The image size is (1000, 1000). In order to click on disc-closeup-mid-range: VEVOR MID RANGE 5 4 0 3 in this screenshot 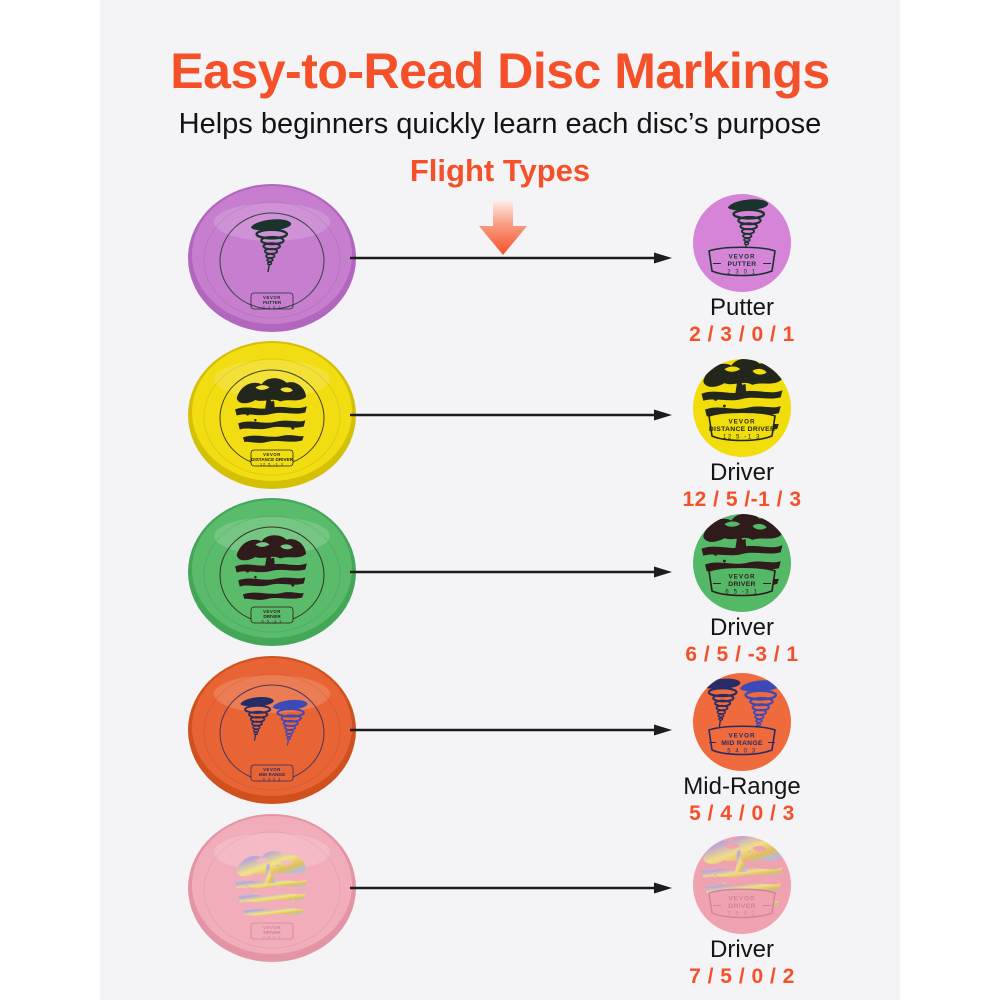, I will do `click(742, 722)`.